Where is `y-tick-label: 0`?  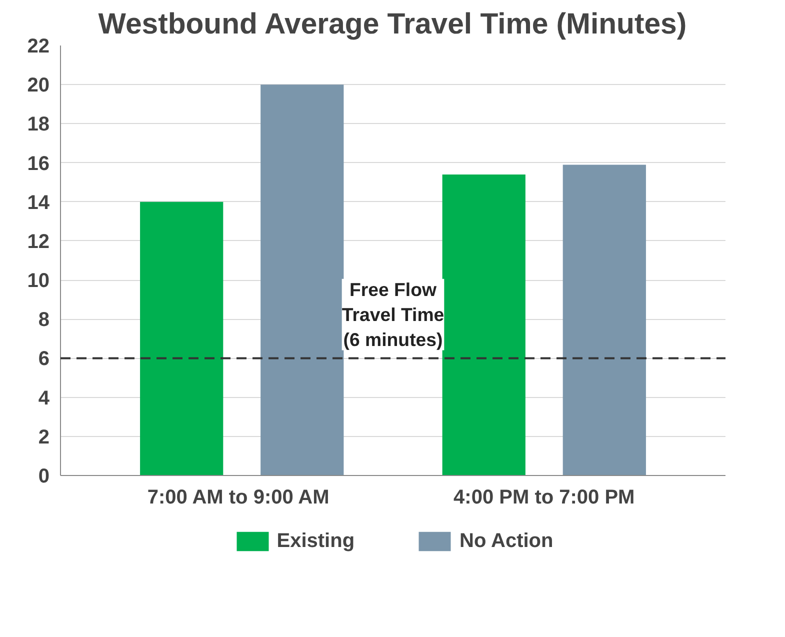 y-tick-label: 0 is located at coordinates (44, 477).